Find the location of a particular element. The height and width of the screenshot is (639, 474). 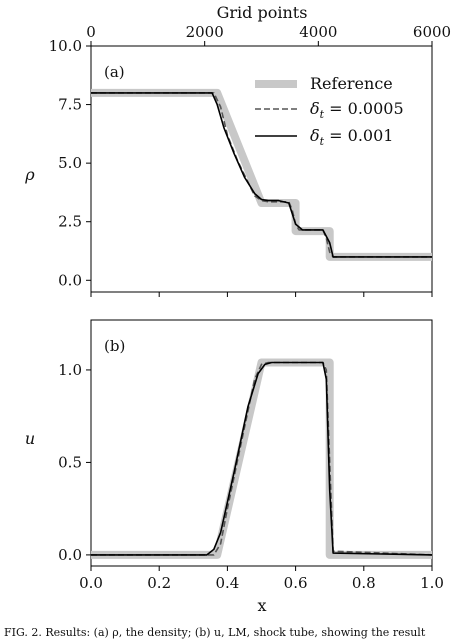

ytick-label-a: 0.0 is located at coordinates (70, 280).